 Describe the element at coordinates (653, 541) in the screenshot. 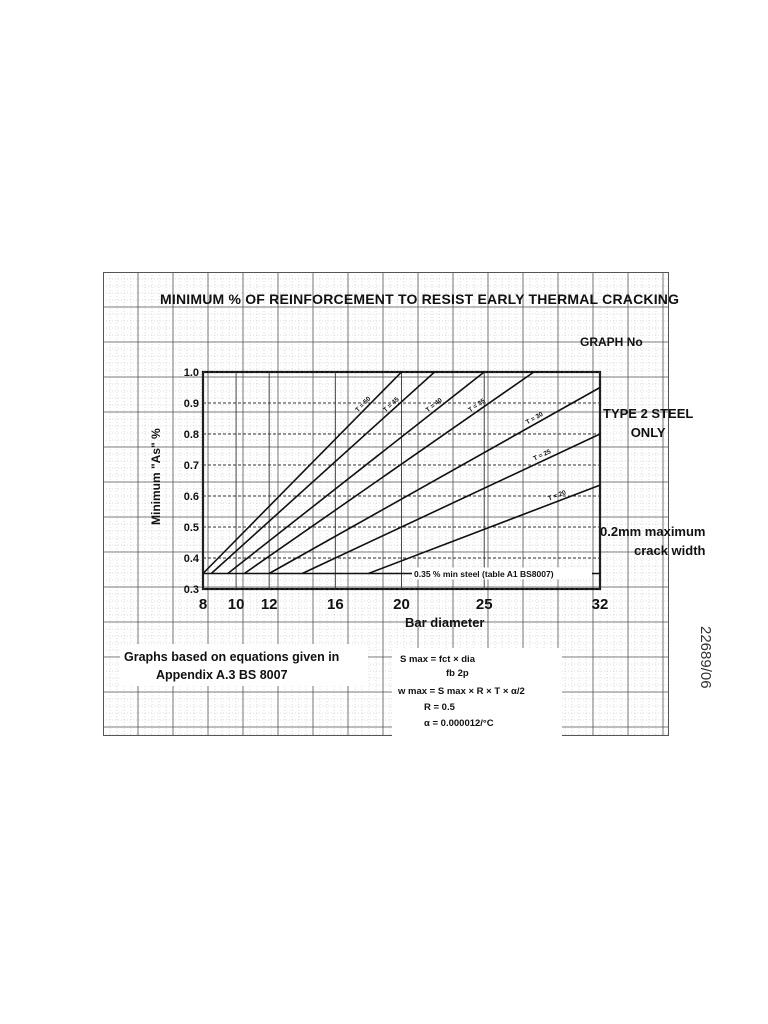

I see `crack-width-annotation: 0.2mm maximum crack width` at that location.